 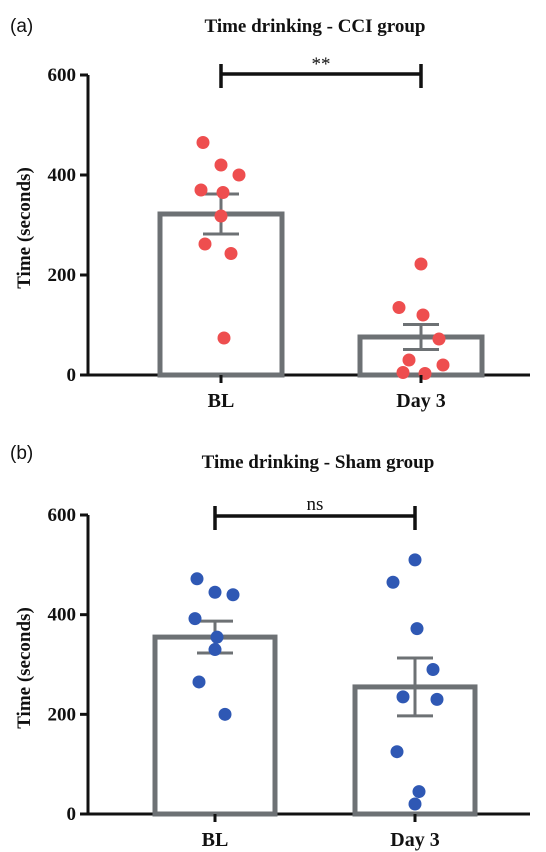 I want to click on panel-label: (b), so click(x=21, y=453).